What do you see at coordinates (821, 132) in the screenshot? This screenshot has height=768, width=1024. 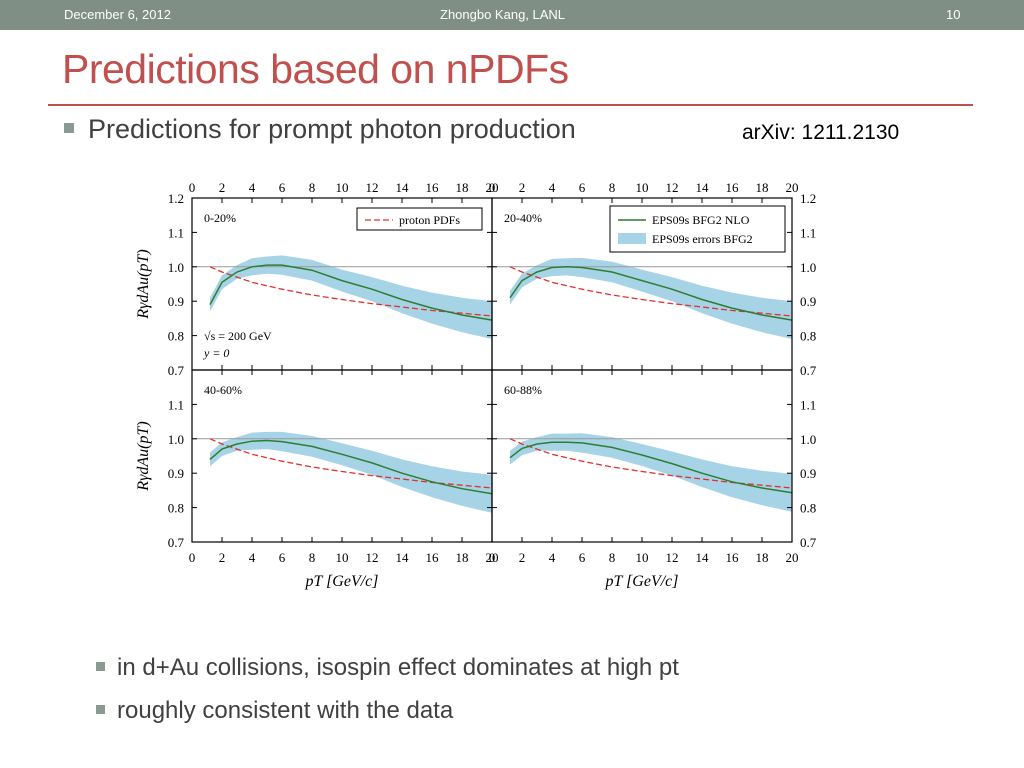 I see `arxiv-reference: arXiv: 1211.2130` at bounding box center [821, 132].